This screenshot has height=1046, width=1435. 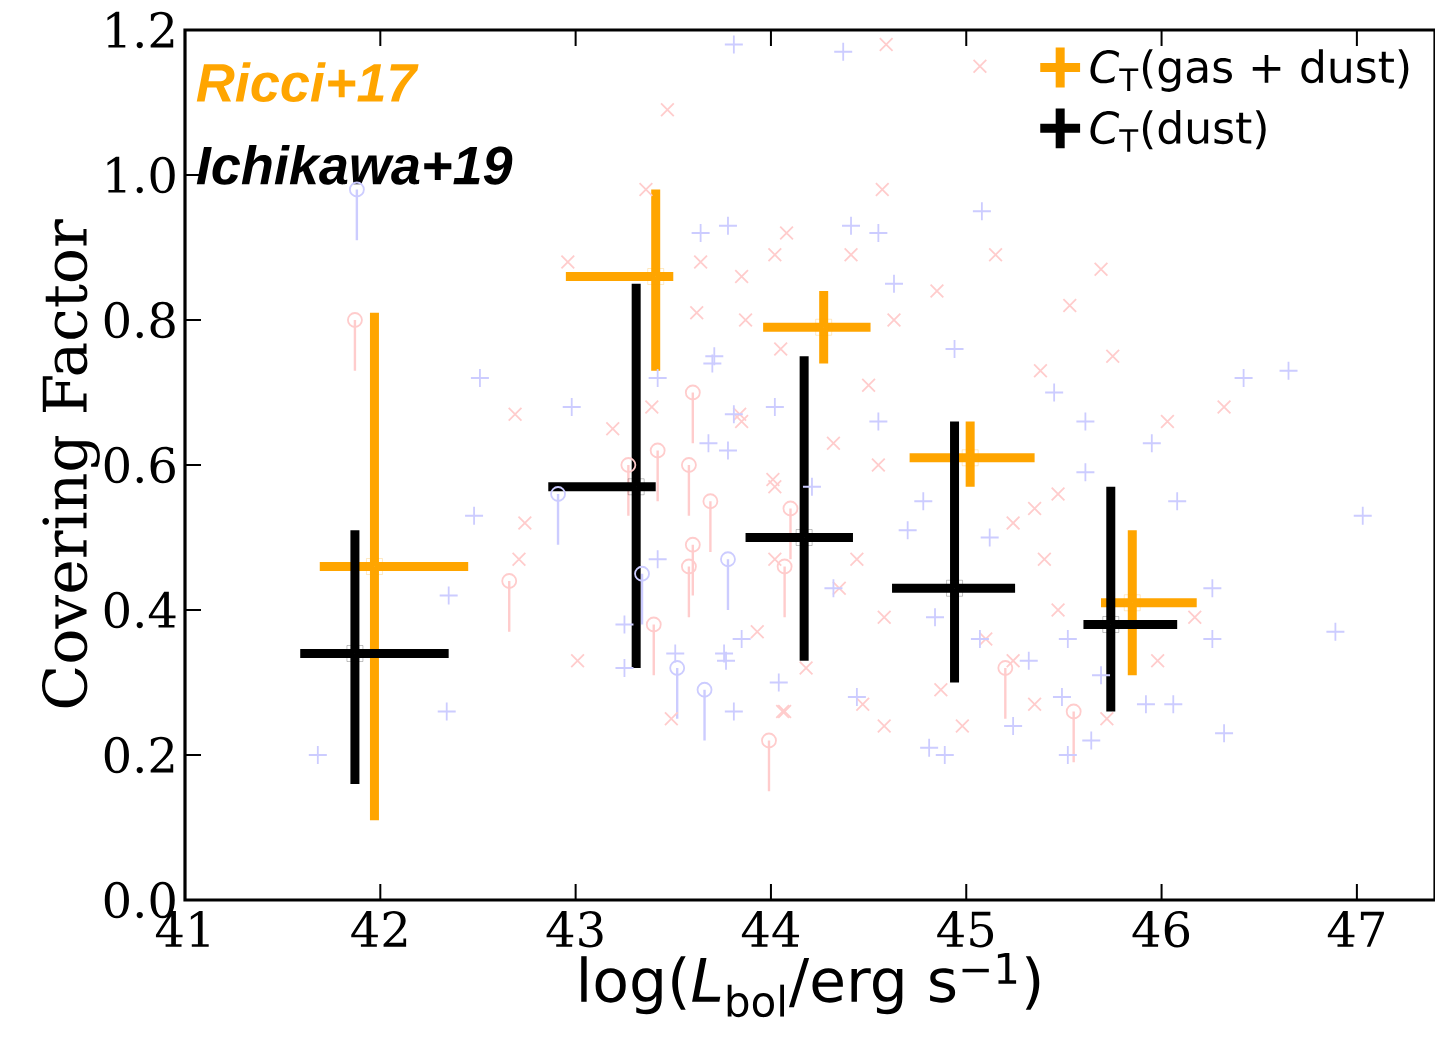 I want to click on x-axis-title: log(L$_{bol}$/erg s$^{−1}$), so click(x=810, y=985).